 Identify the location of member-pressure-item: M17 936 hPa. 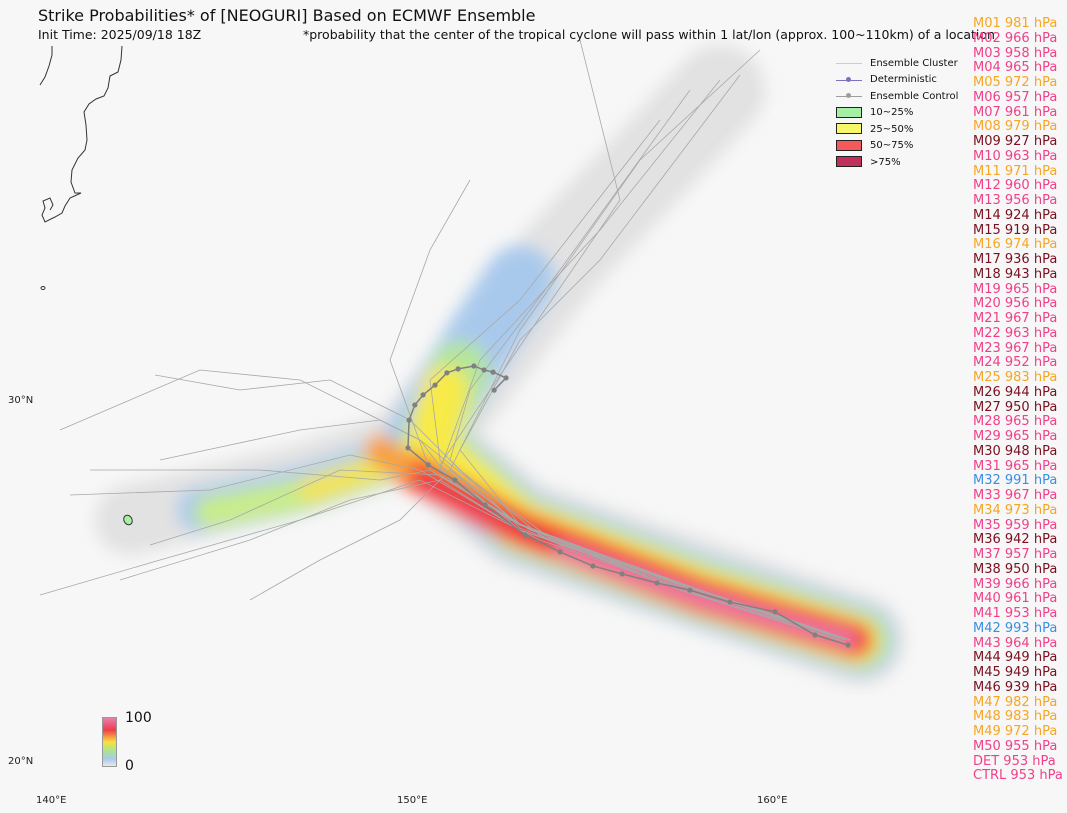
(1015, 259).